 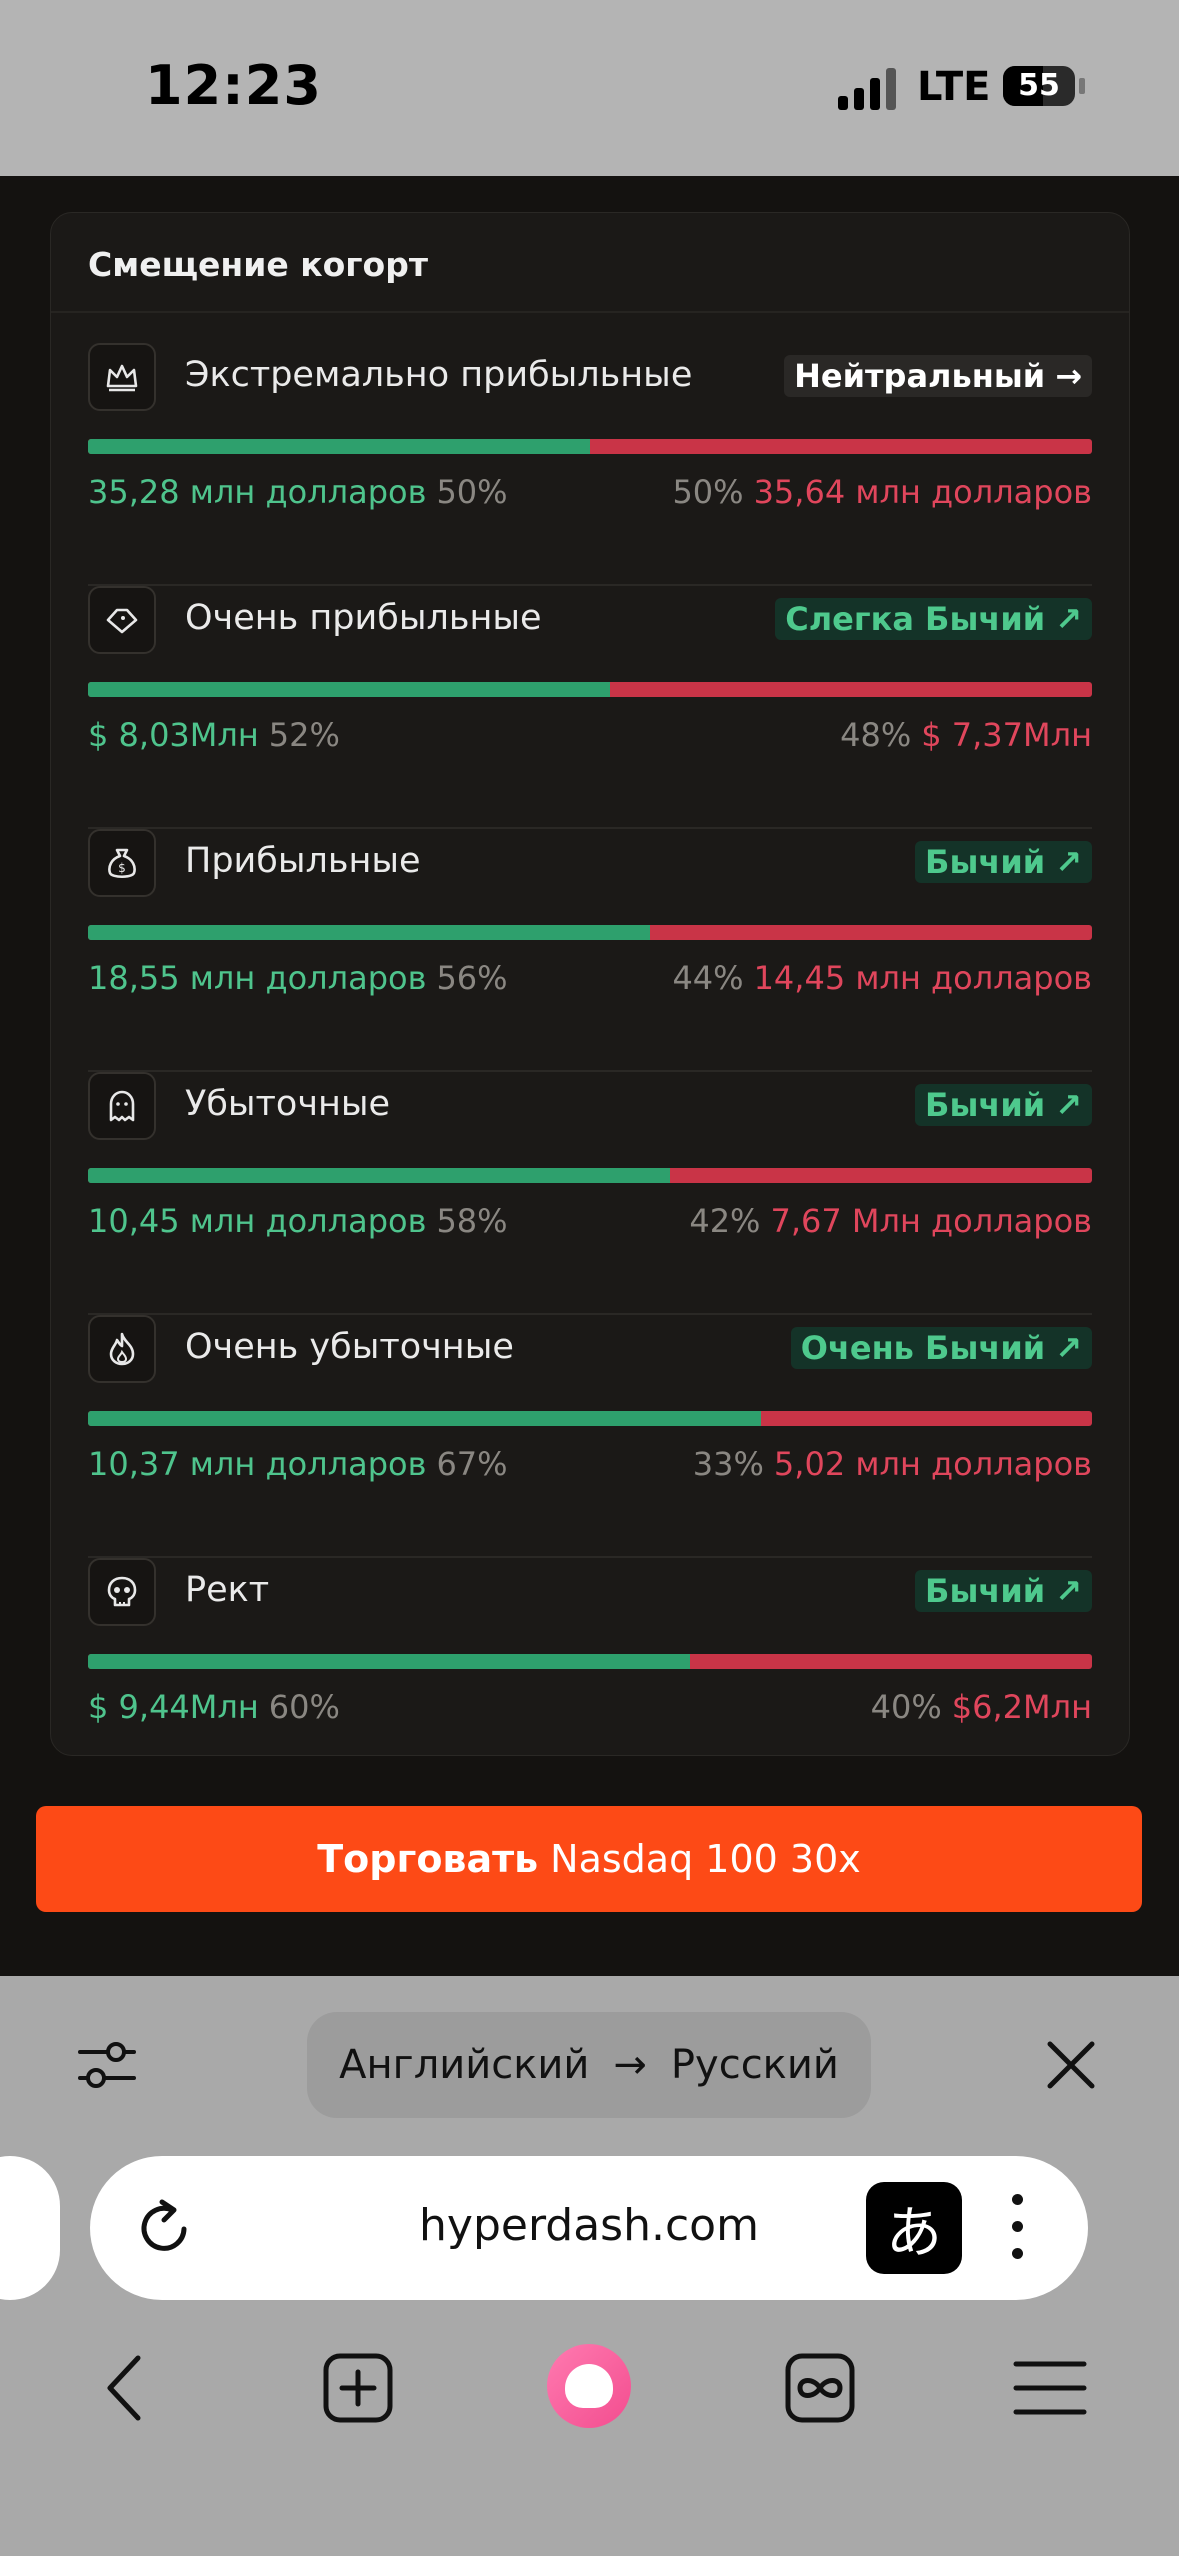 I want to click on cohort-name: Очень убыточные, so click(x=349, y=1347).